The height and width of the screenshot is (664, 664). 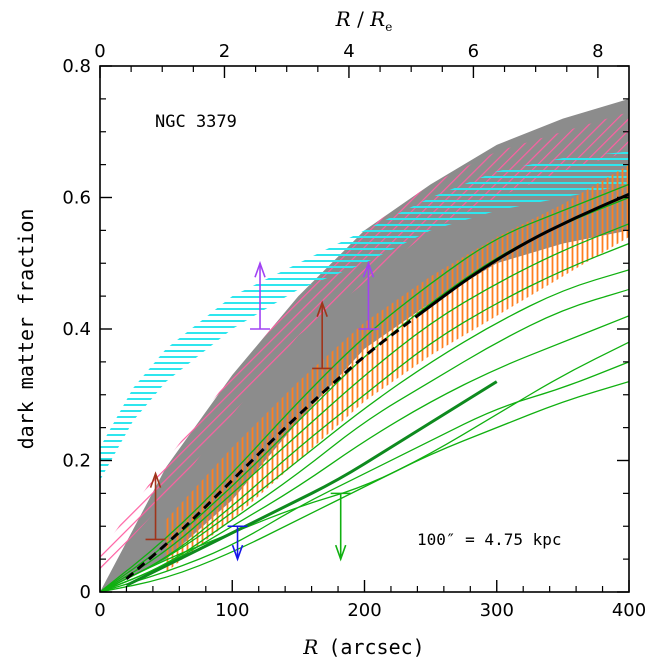 I want to click on y-axis-label: dark matter fraction, so click(x=26, y=329).